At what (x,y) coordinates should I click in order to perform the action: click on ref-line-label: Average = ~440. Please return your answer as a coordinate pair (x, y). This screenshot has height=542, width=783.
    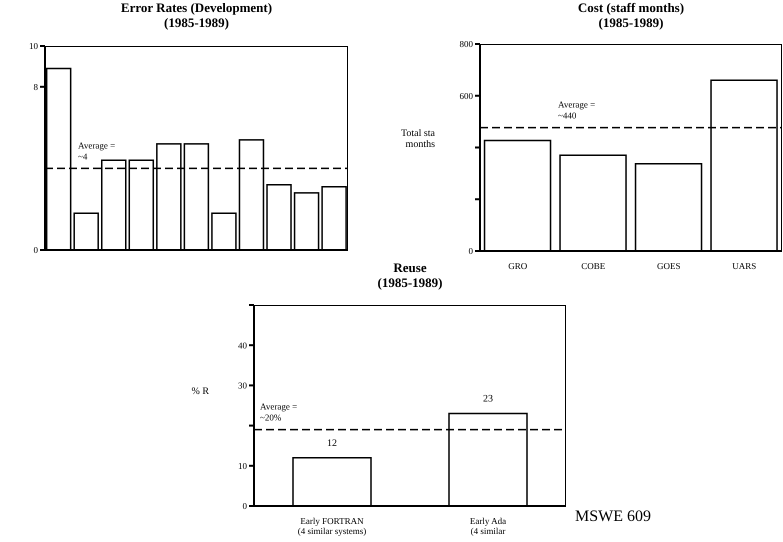
    Looking at the image, I should click on (577, 110).